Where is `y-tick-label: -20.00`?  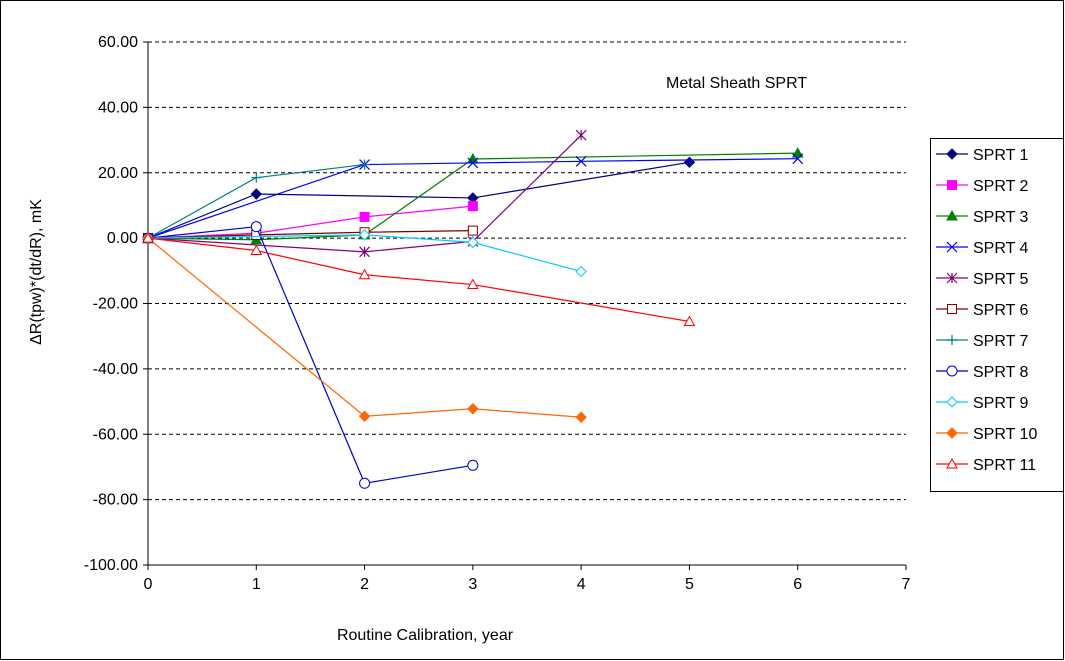 y-tick-label: -20.00 is located at coordinates (115, 304).